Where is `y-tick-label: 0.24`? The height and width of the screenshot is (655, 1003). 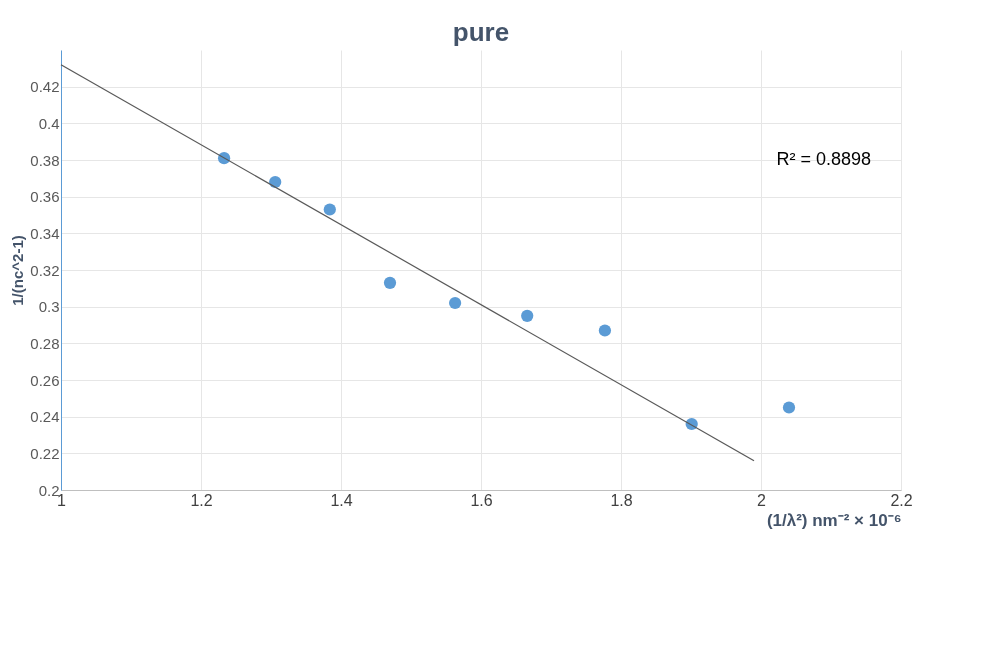
y-tick-label: 0.24 is located at coordinates (45, 417).